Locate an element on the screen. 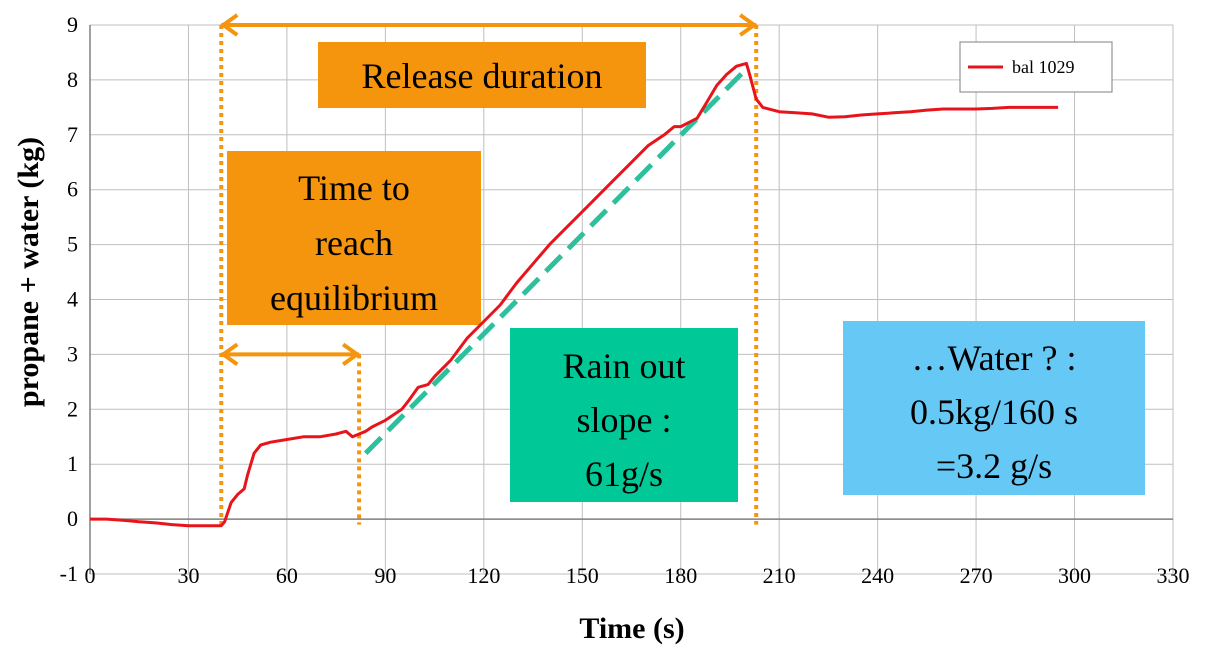 The image size is (1205, 648). equilibrium-arrow-head-left is located at coordinates (229, 354).